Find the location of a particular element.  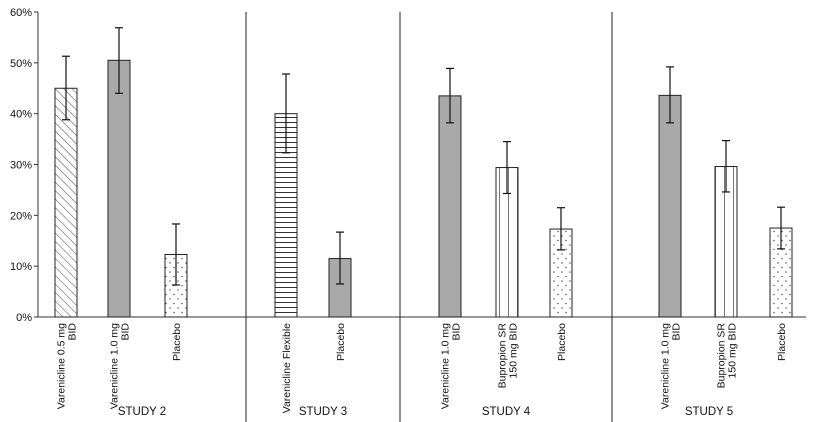

study-label: STUDY 3 is located at coordinates (323, 412).